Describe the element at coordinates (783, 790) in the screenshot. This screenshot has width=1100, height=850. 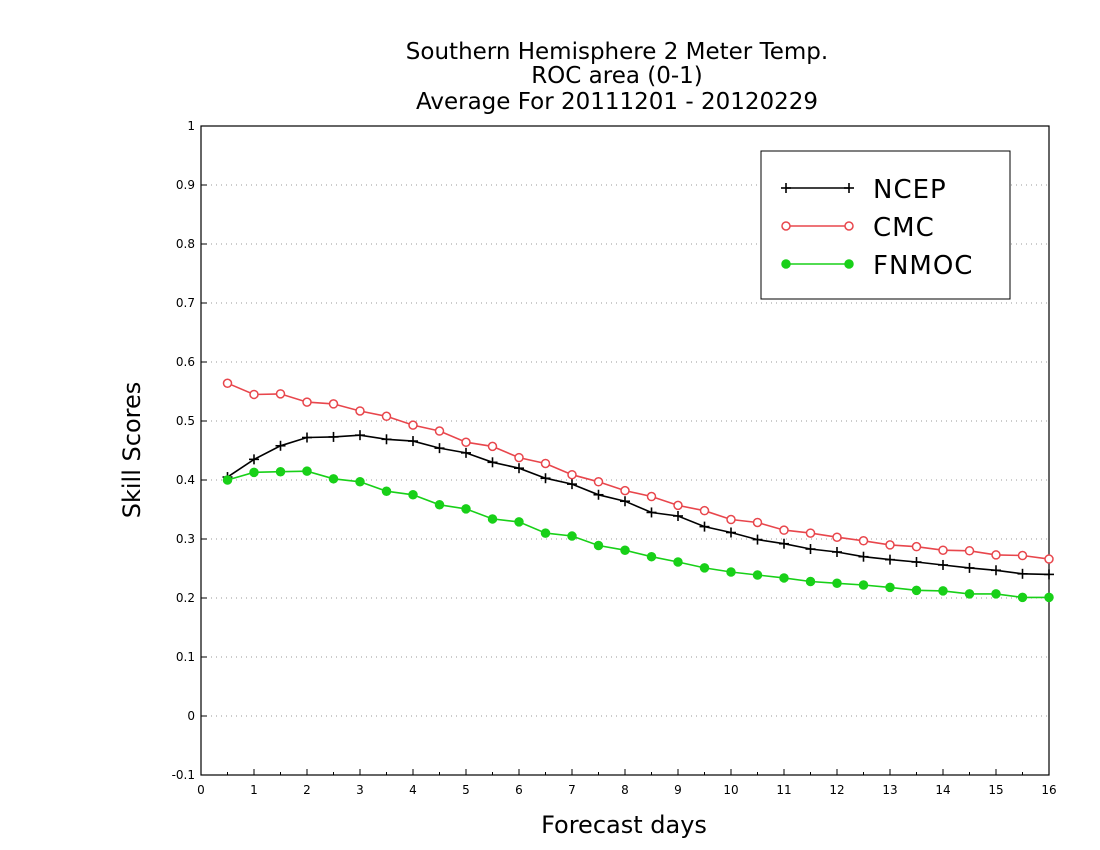
I see `x-tick-label: 11` at that location.